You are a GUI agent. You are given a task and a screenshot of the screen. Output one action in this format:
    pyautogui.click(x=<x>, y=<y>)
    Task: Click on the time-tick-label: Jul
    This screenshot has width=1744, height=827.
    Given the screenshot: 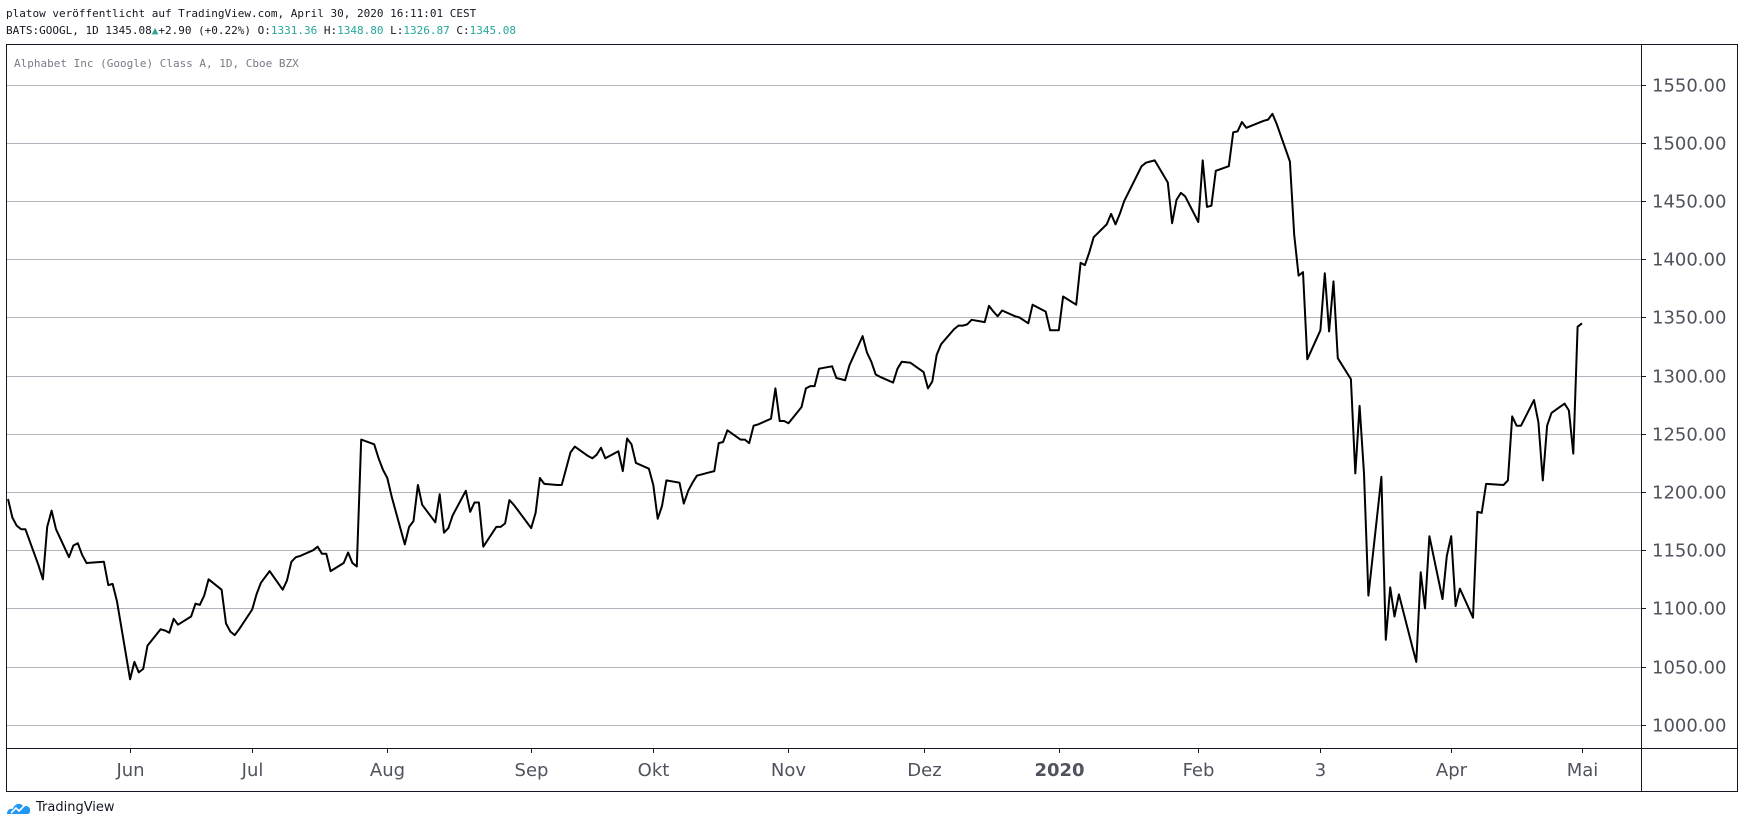 What is the action you would take?
    pyautogui.click(x=252, y=770)
    